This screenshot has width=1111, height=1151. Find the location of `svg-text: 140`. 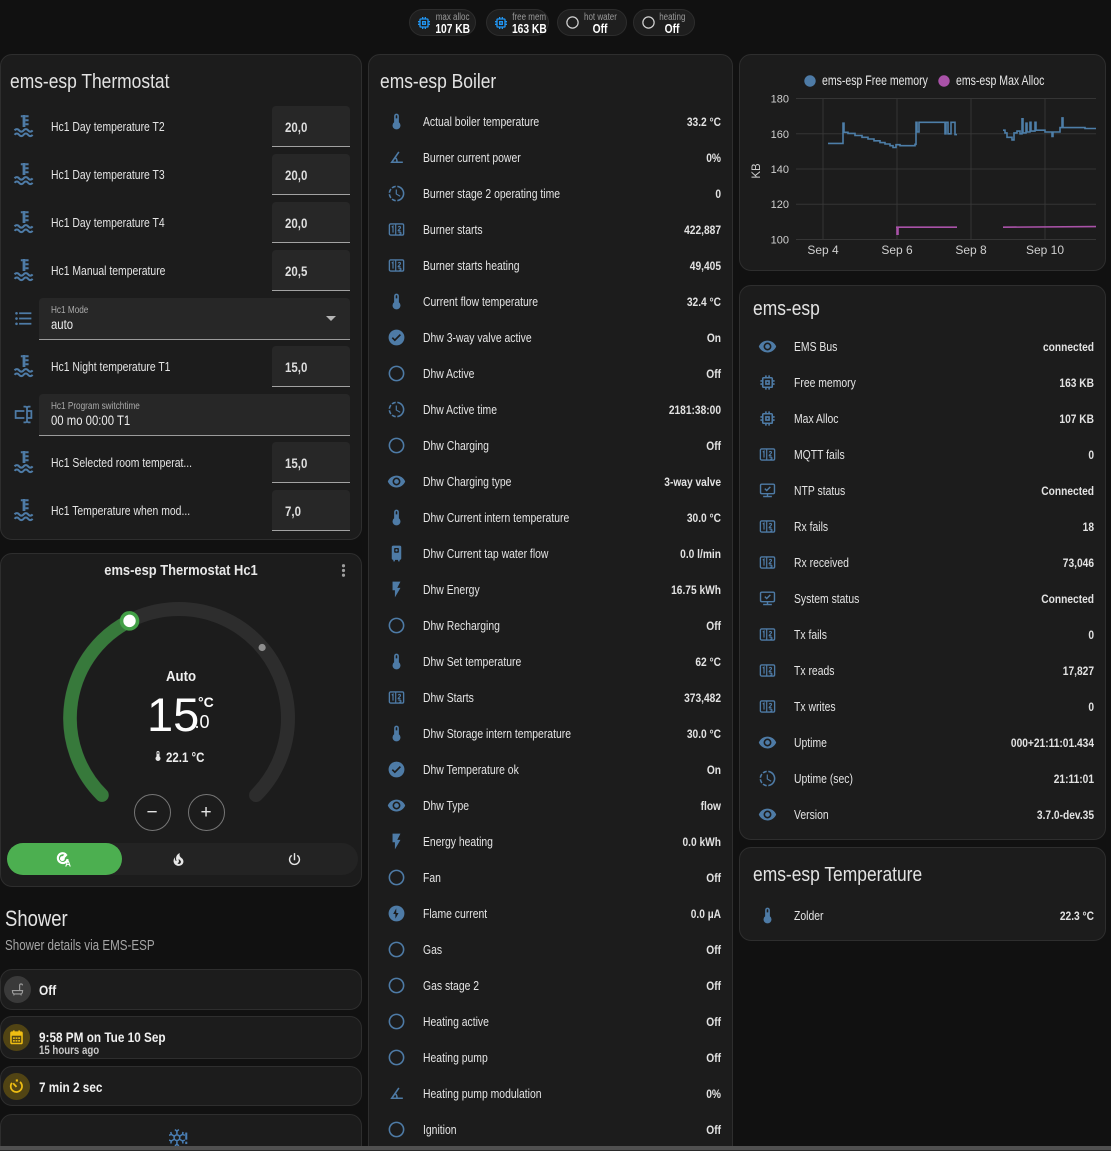

svg-text: 140 is located at coordinates (780, 170).